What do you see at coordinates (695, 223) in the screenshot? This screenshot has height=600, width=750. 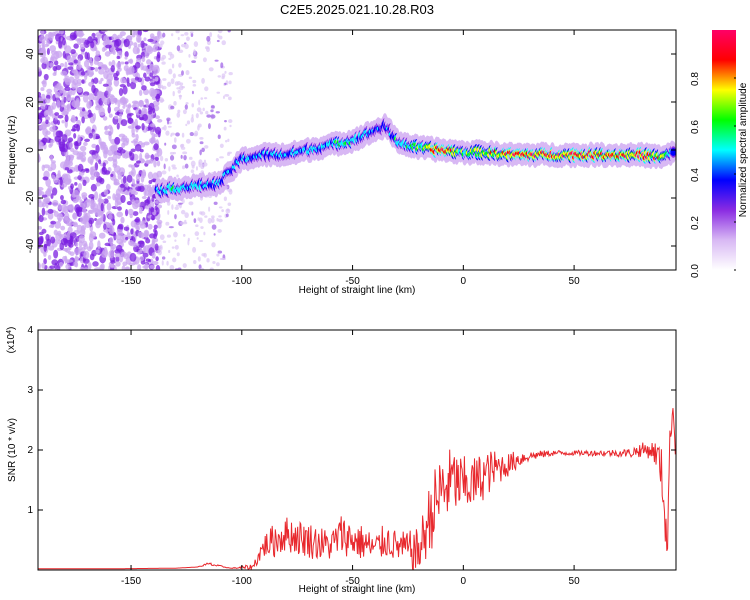 I see `colorbar-tick-label: 0.2` at bounding box center [695, 223].